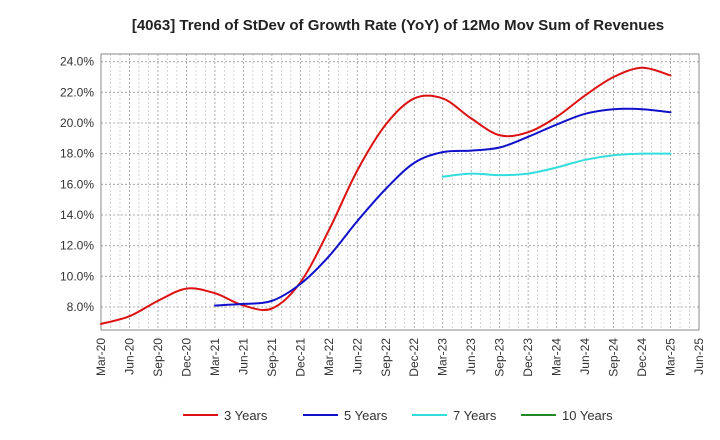 This screenshot has height=440, width=720. I want to click on x-tick-label: Mar-25, so click(671, 357).